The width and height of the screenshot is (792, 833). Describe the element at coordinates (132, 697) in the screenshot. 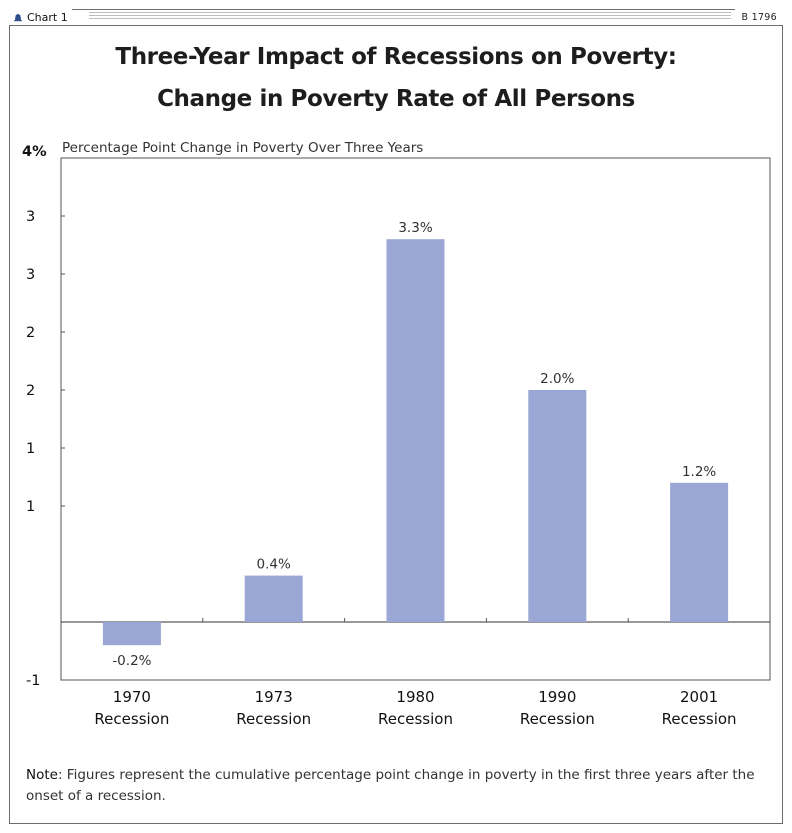

I see `x-tick-label-year: 1970` at that location.